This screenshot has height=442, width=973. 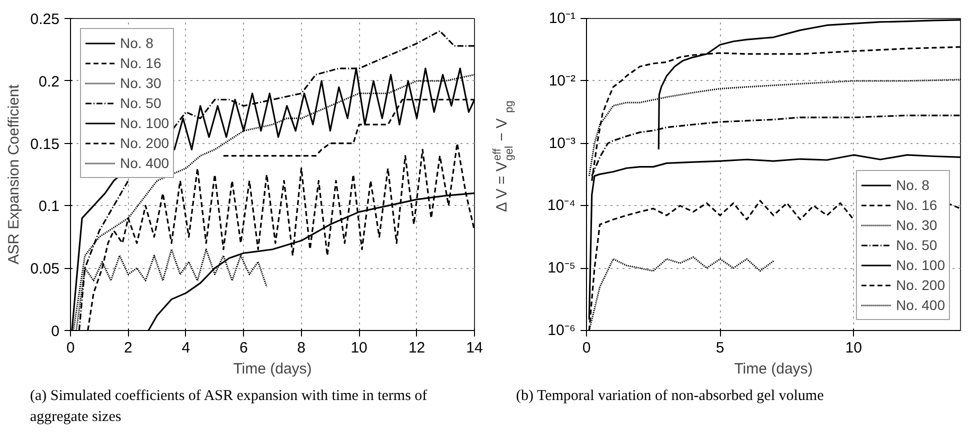 I want to click on text: (b) Temporal variation of non-absorbed gel volume, so click(x=670, y=396).